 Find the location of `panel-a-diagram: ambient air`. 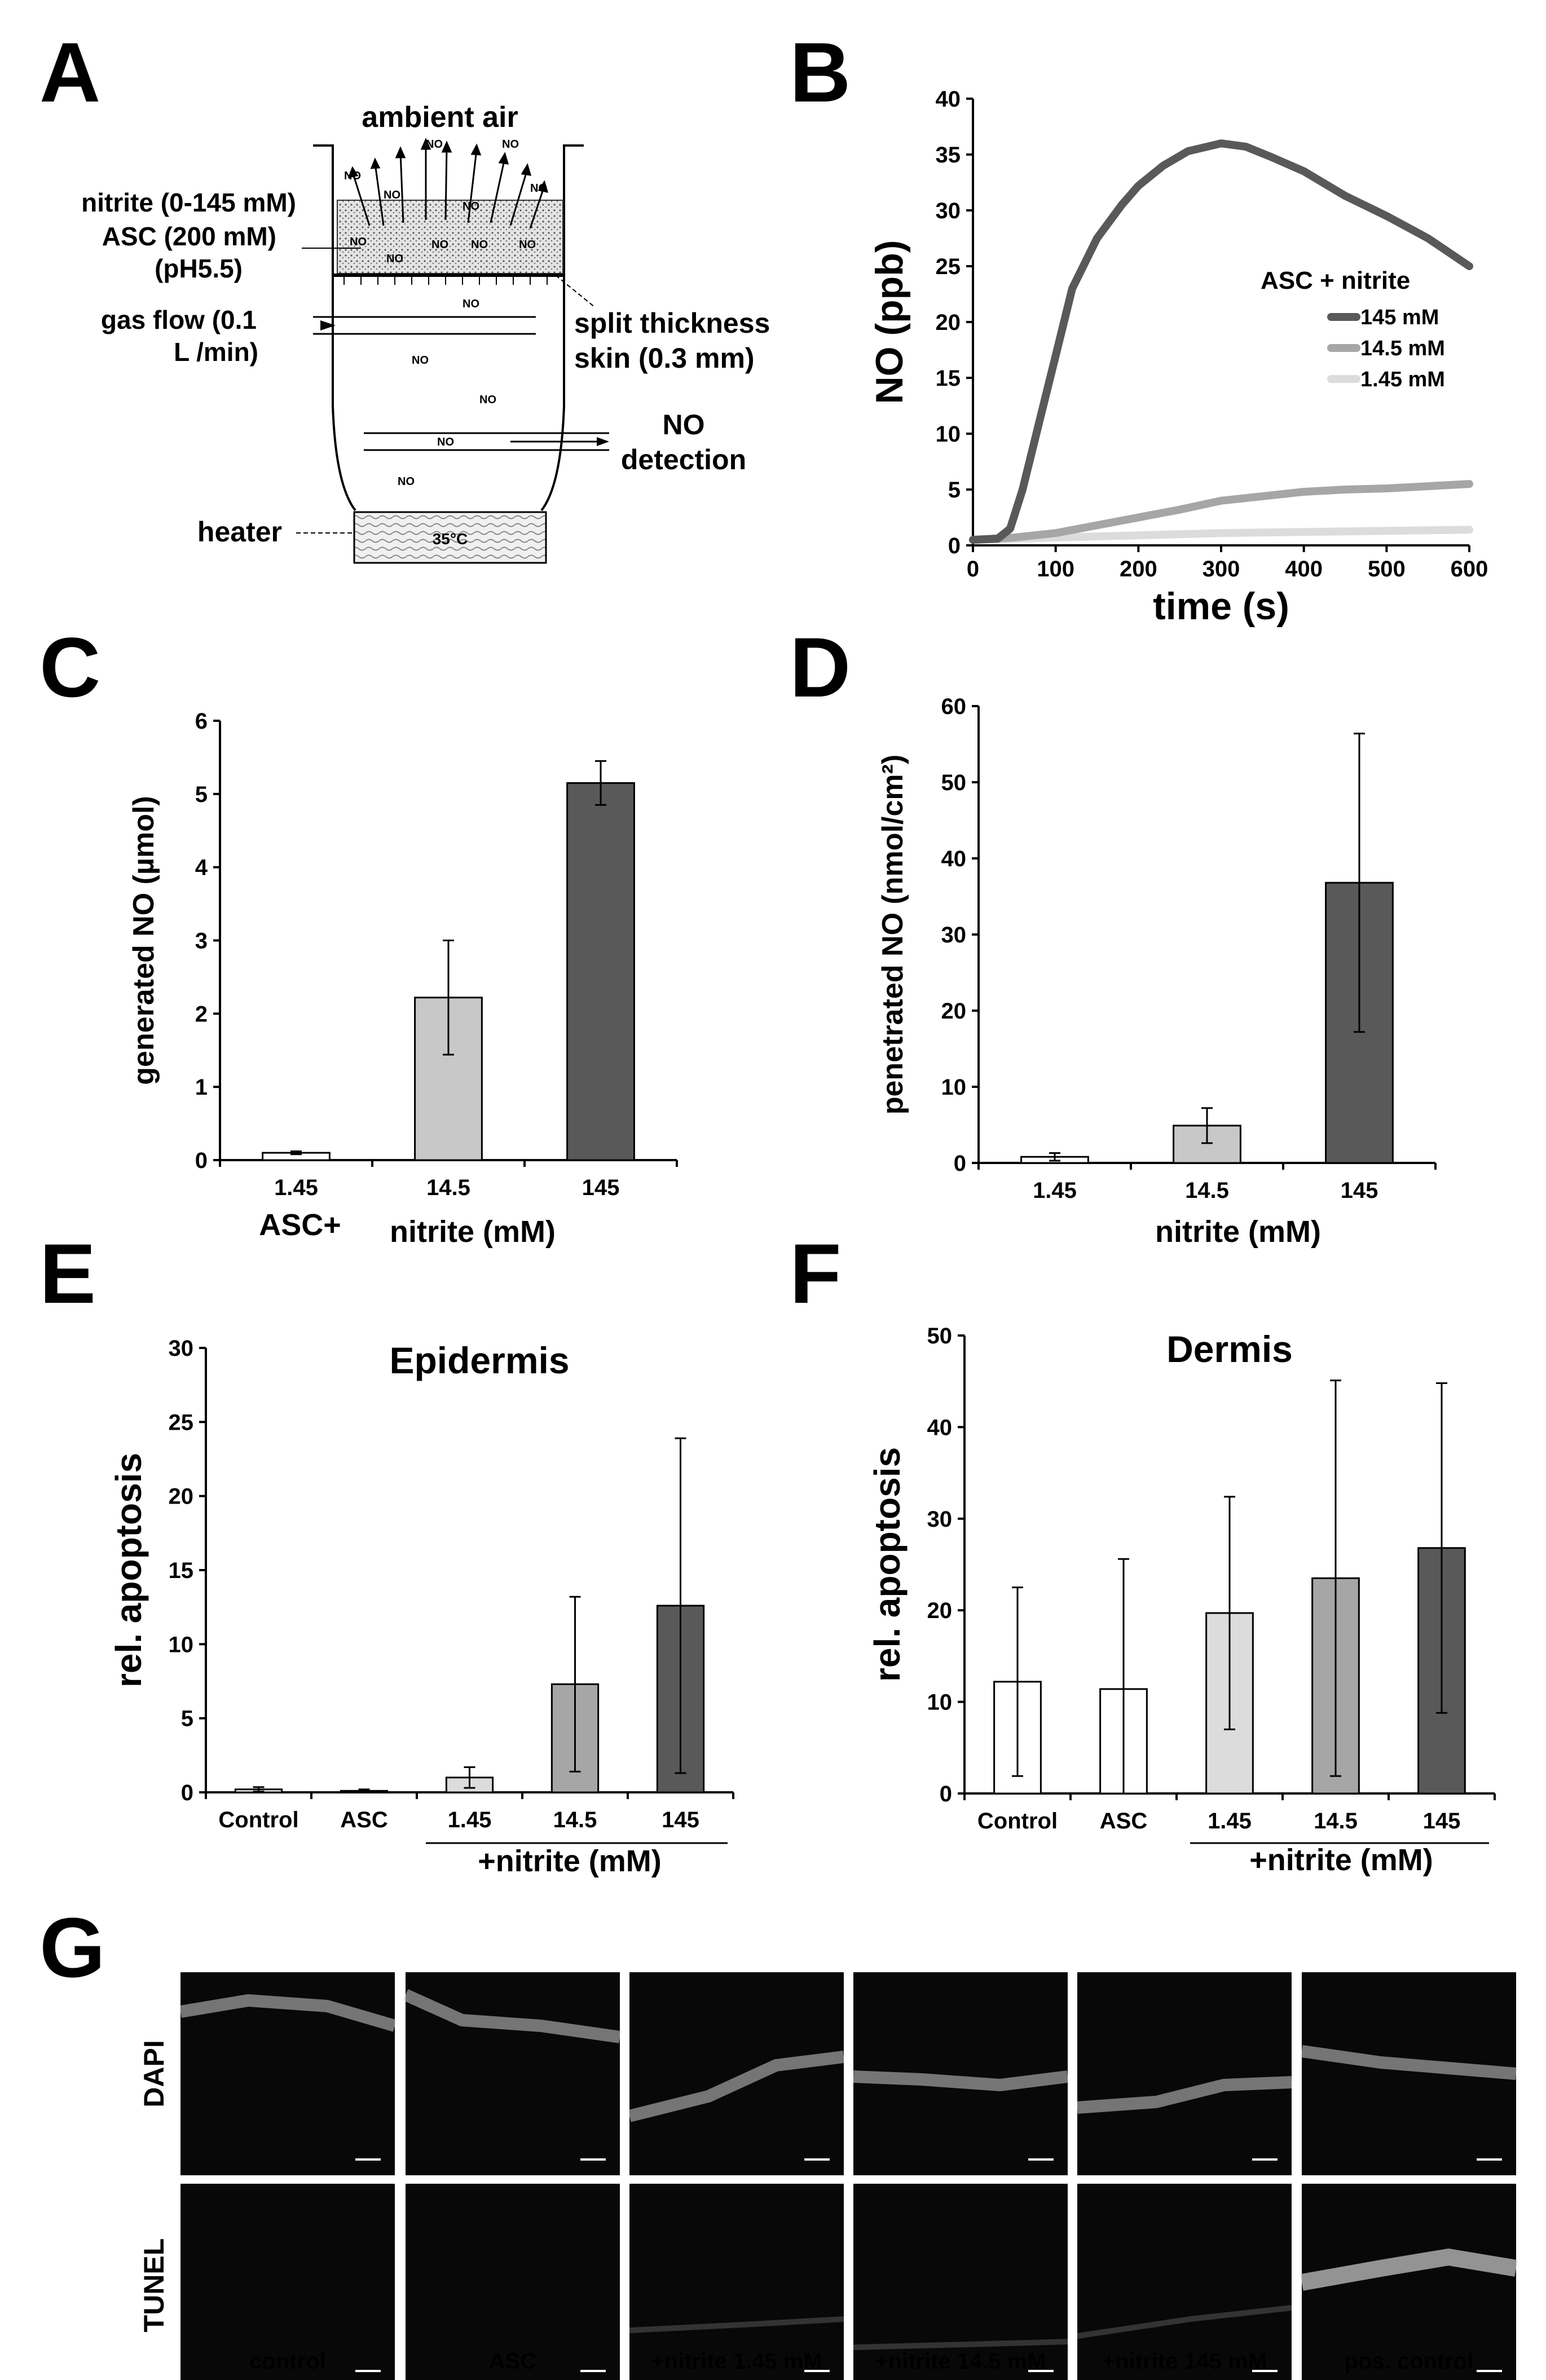

panel-a-diagram: ambient air is located at coordinates (426, 332).